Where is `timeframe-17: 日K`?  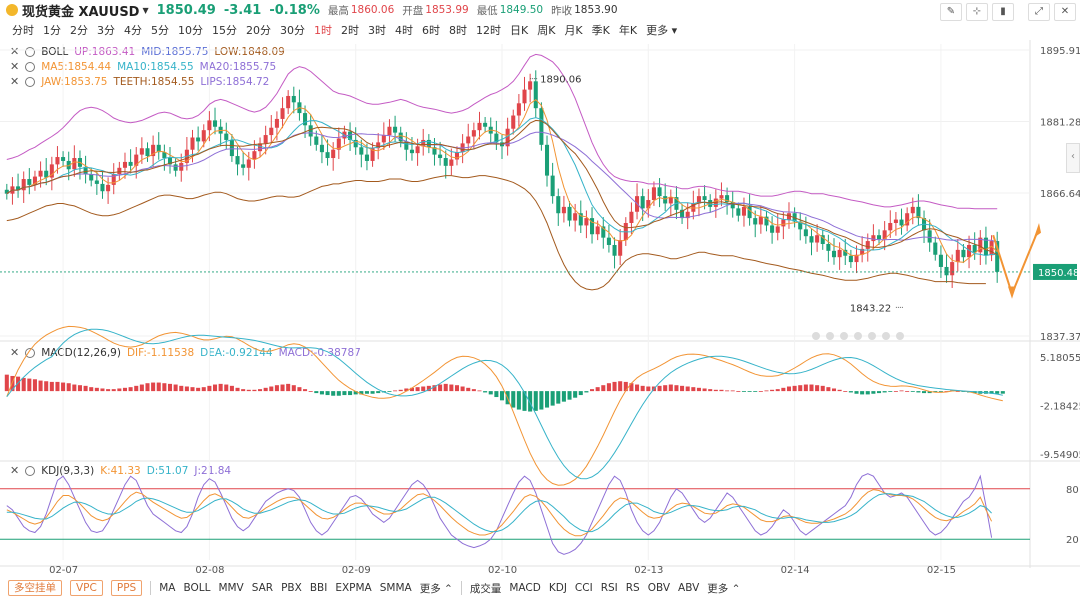 timeframe-17: 日K is located at coordinates (519, 30).